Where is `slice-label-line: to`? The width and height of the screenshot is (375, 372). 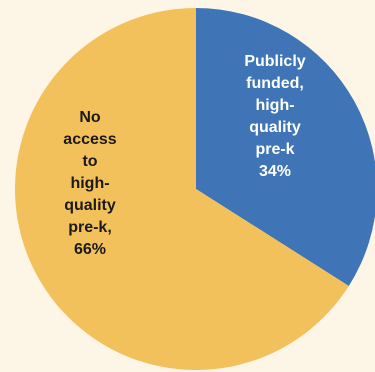
slice-label-line: to is located at coordinates (90, 161).